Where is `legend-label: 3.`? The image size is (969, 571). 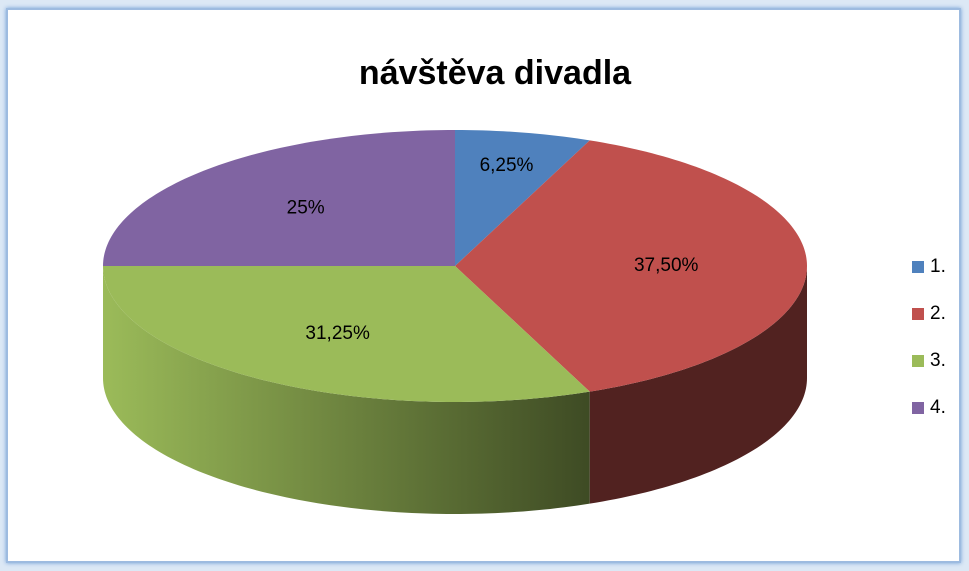
legend-label: 3. is located at coordinates (938, 360).